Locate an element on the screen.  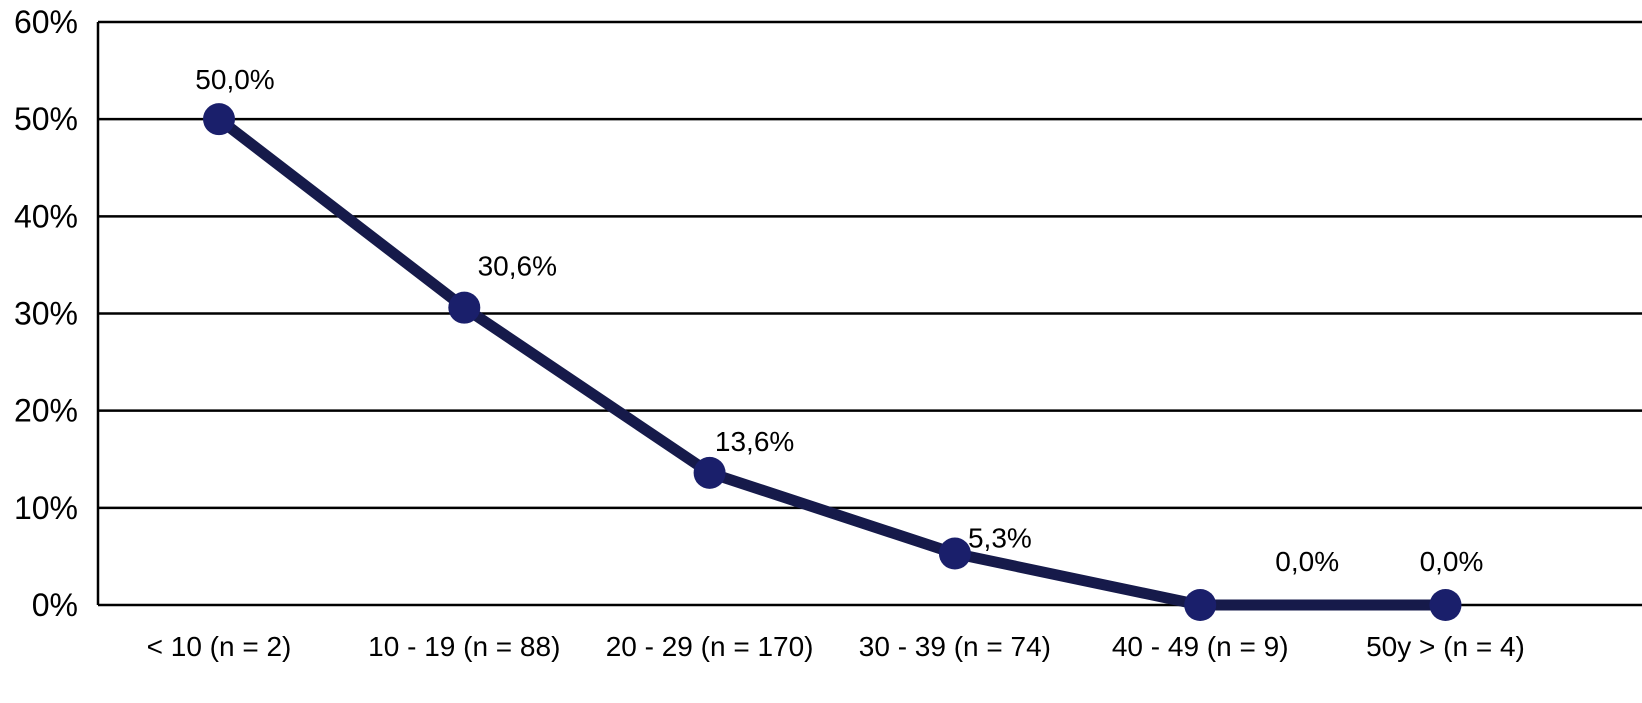
x-tick-label: < 10 (n = 2) is located at coordinates (219, 646).